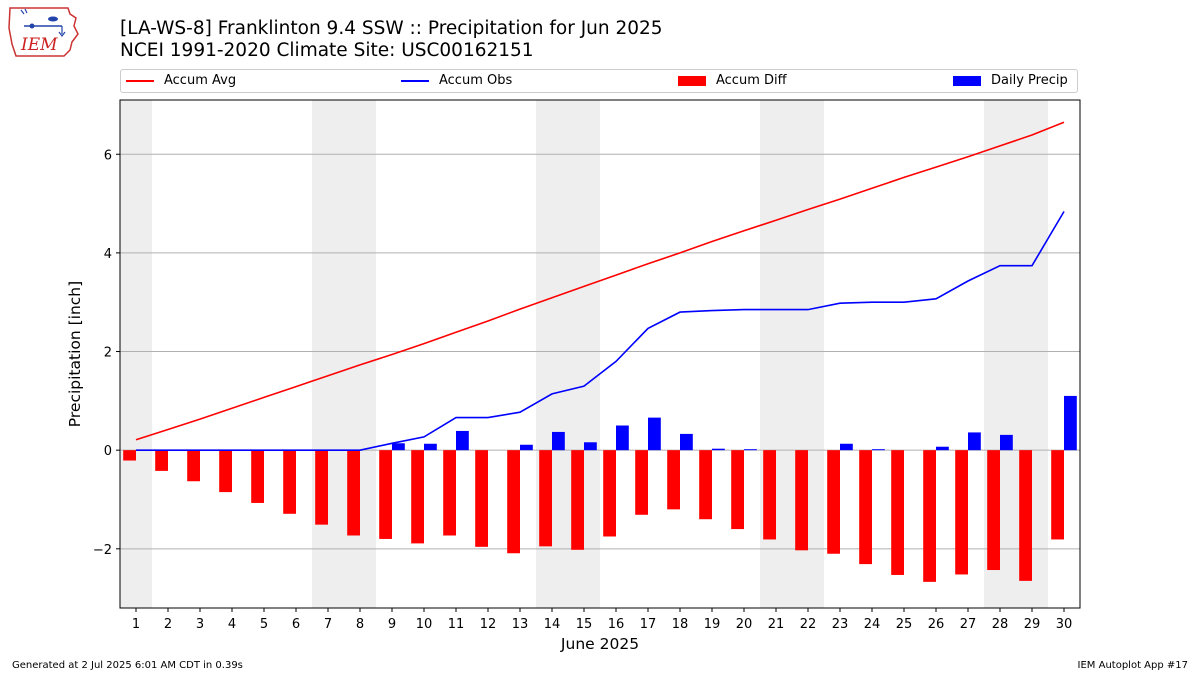 Image resolution: width=1200 pixels, height=675 pixels. I want to click on x-tick-label: 24, so click(872, 624).